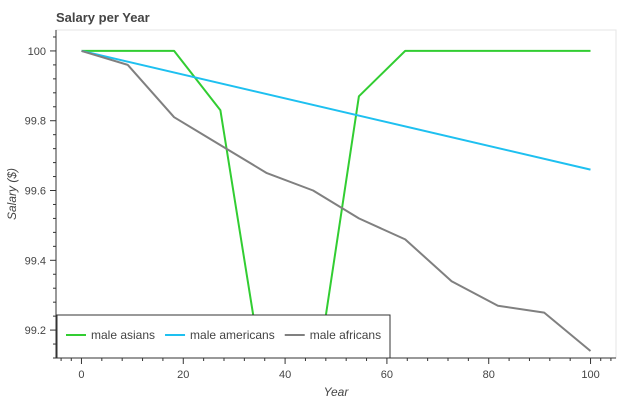 The image size is (620, 400). Describe the element at coordinates (12, 194) in the screenshot. I see `y-axis-label: Salary ($)` at that location.